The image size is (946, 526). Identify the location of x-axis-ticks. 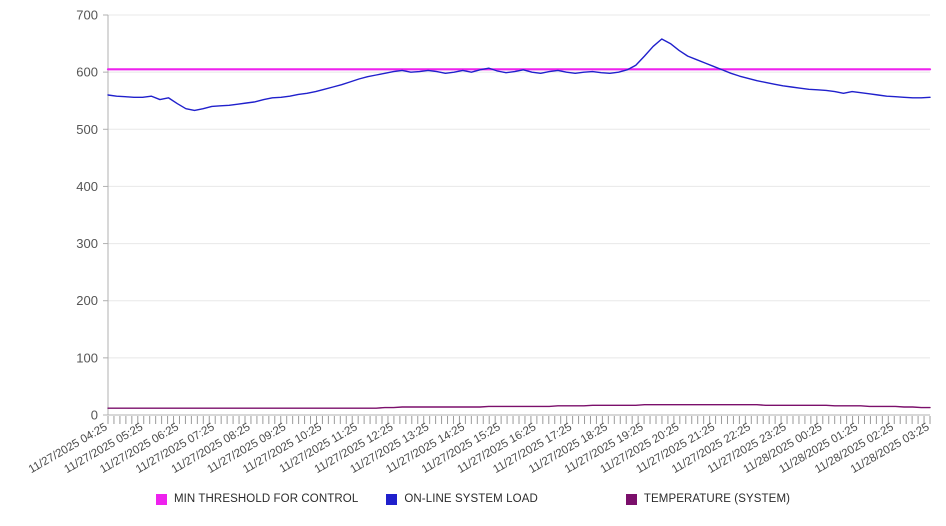
(519, 420).